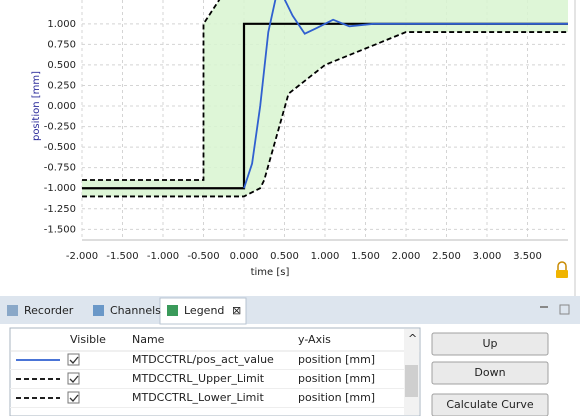  What do you see at coordinates (284, 256) in the screenshot?
I see `x-tick-label: 0.500` at bounding box center [284, 256].